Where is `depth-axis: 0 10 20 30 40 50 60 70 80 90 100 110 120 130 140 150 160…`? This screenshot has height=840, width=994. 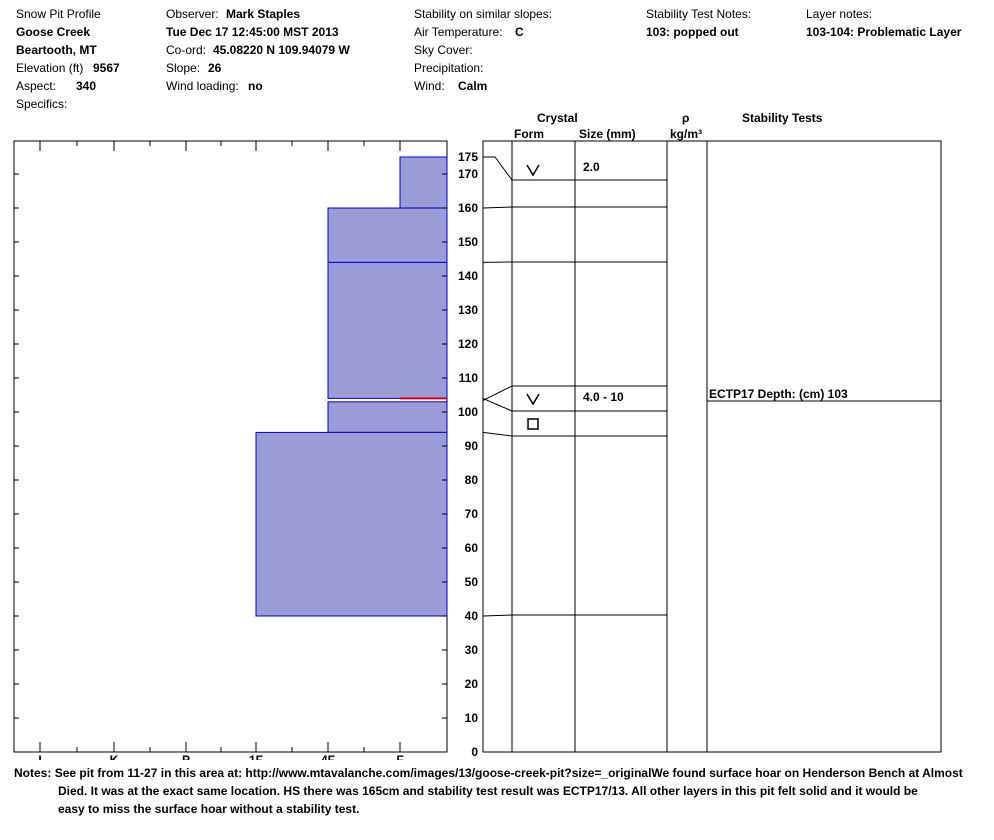 depth-axis: 0 10 20 30 40 50 60 70 80 90 100 110 120 130 140 150 160… is located at coordinates (468, 454).